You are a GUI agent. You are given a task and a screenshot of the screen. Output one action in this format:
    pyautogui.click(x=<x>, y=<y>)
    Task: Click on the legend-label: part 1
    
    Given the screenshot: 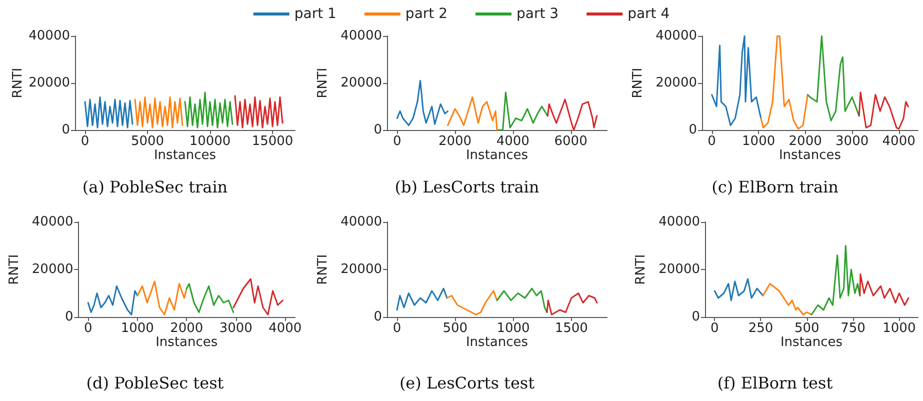 What is the action you would take?
    pyautogui.click(x=315, y=14)
    